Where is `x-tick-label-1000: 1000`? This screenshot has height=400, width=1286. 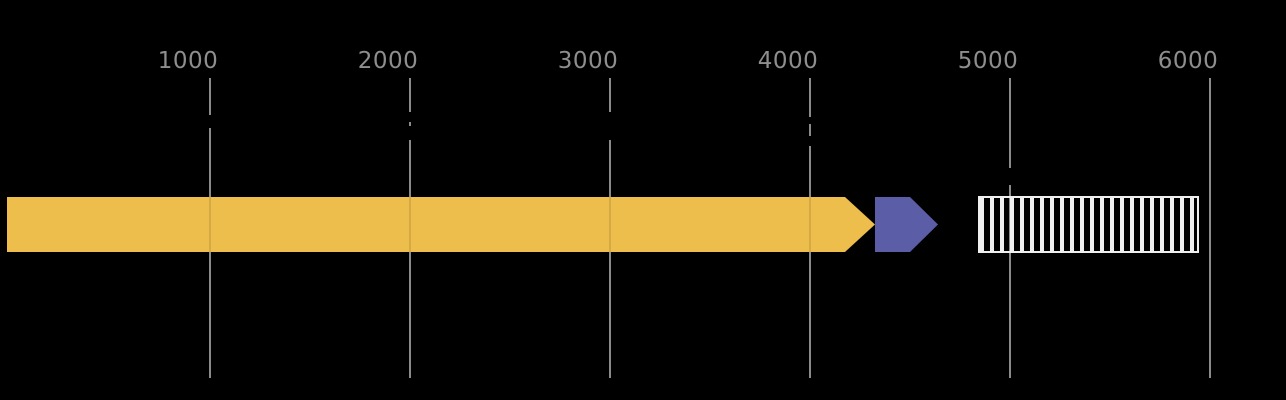
x-tick-label-1000: 1000 is located at coordinates (188, 61).